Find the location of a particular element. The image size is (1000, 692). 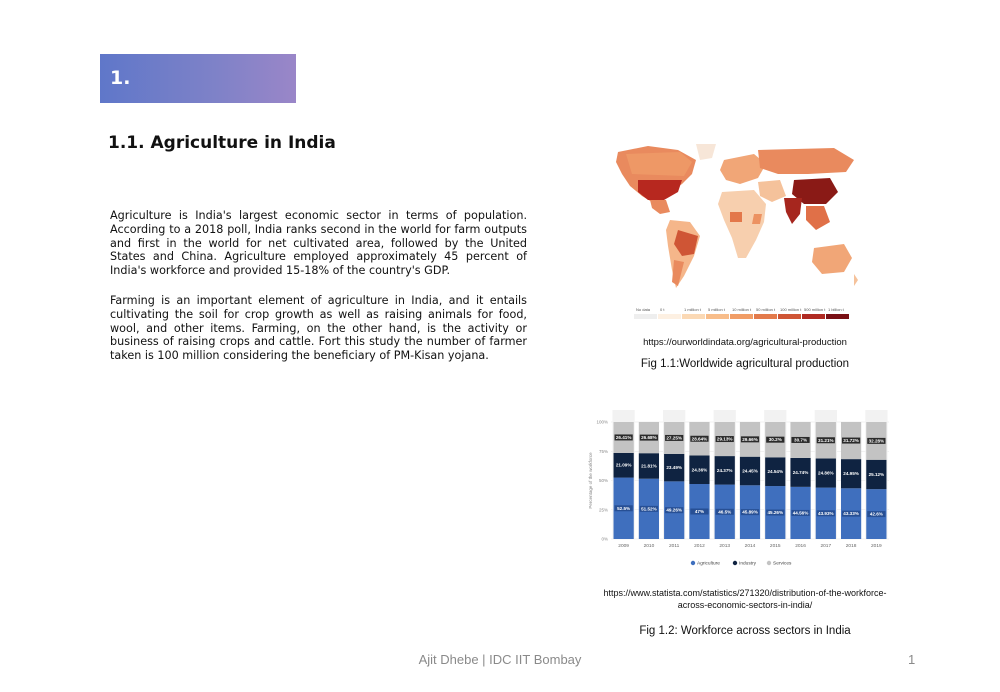

data-label: 42.6% is located at coordinates (876, 514).